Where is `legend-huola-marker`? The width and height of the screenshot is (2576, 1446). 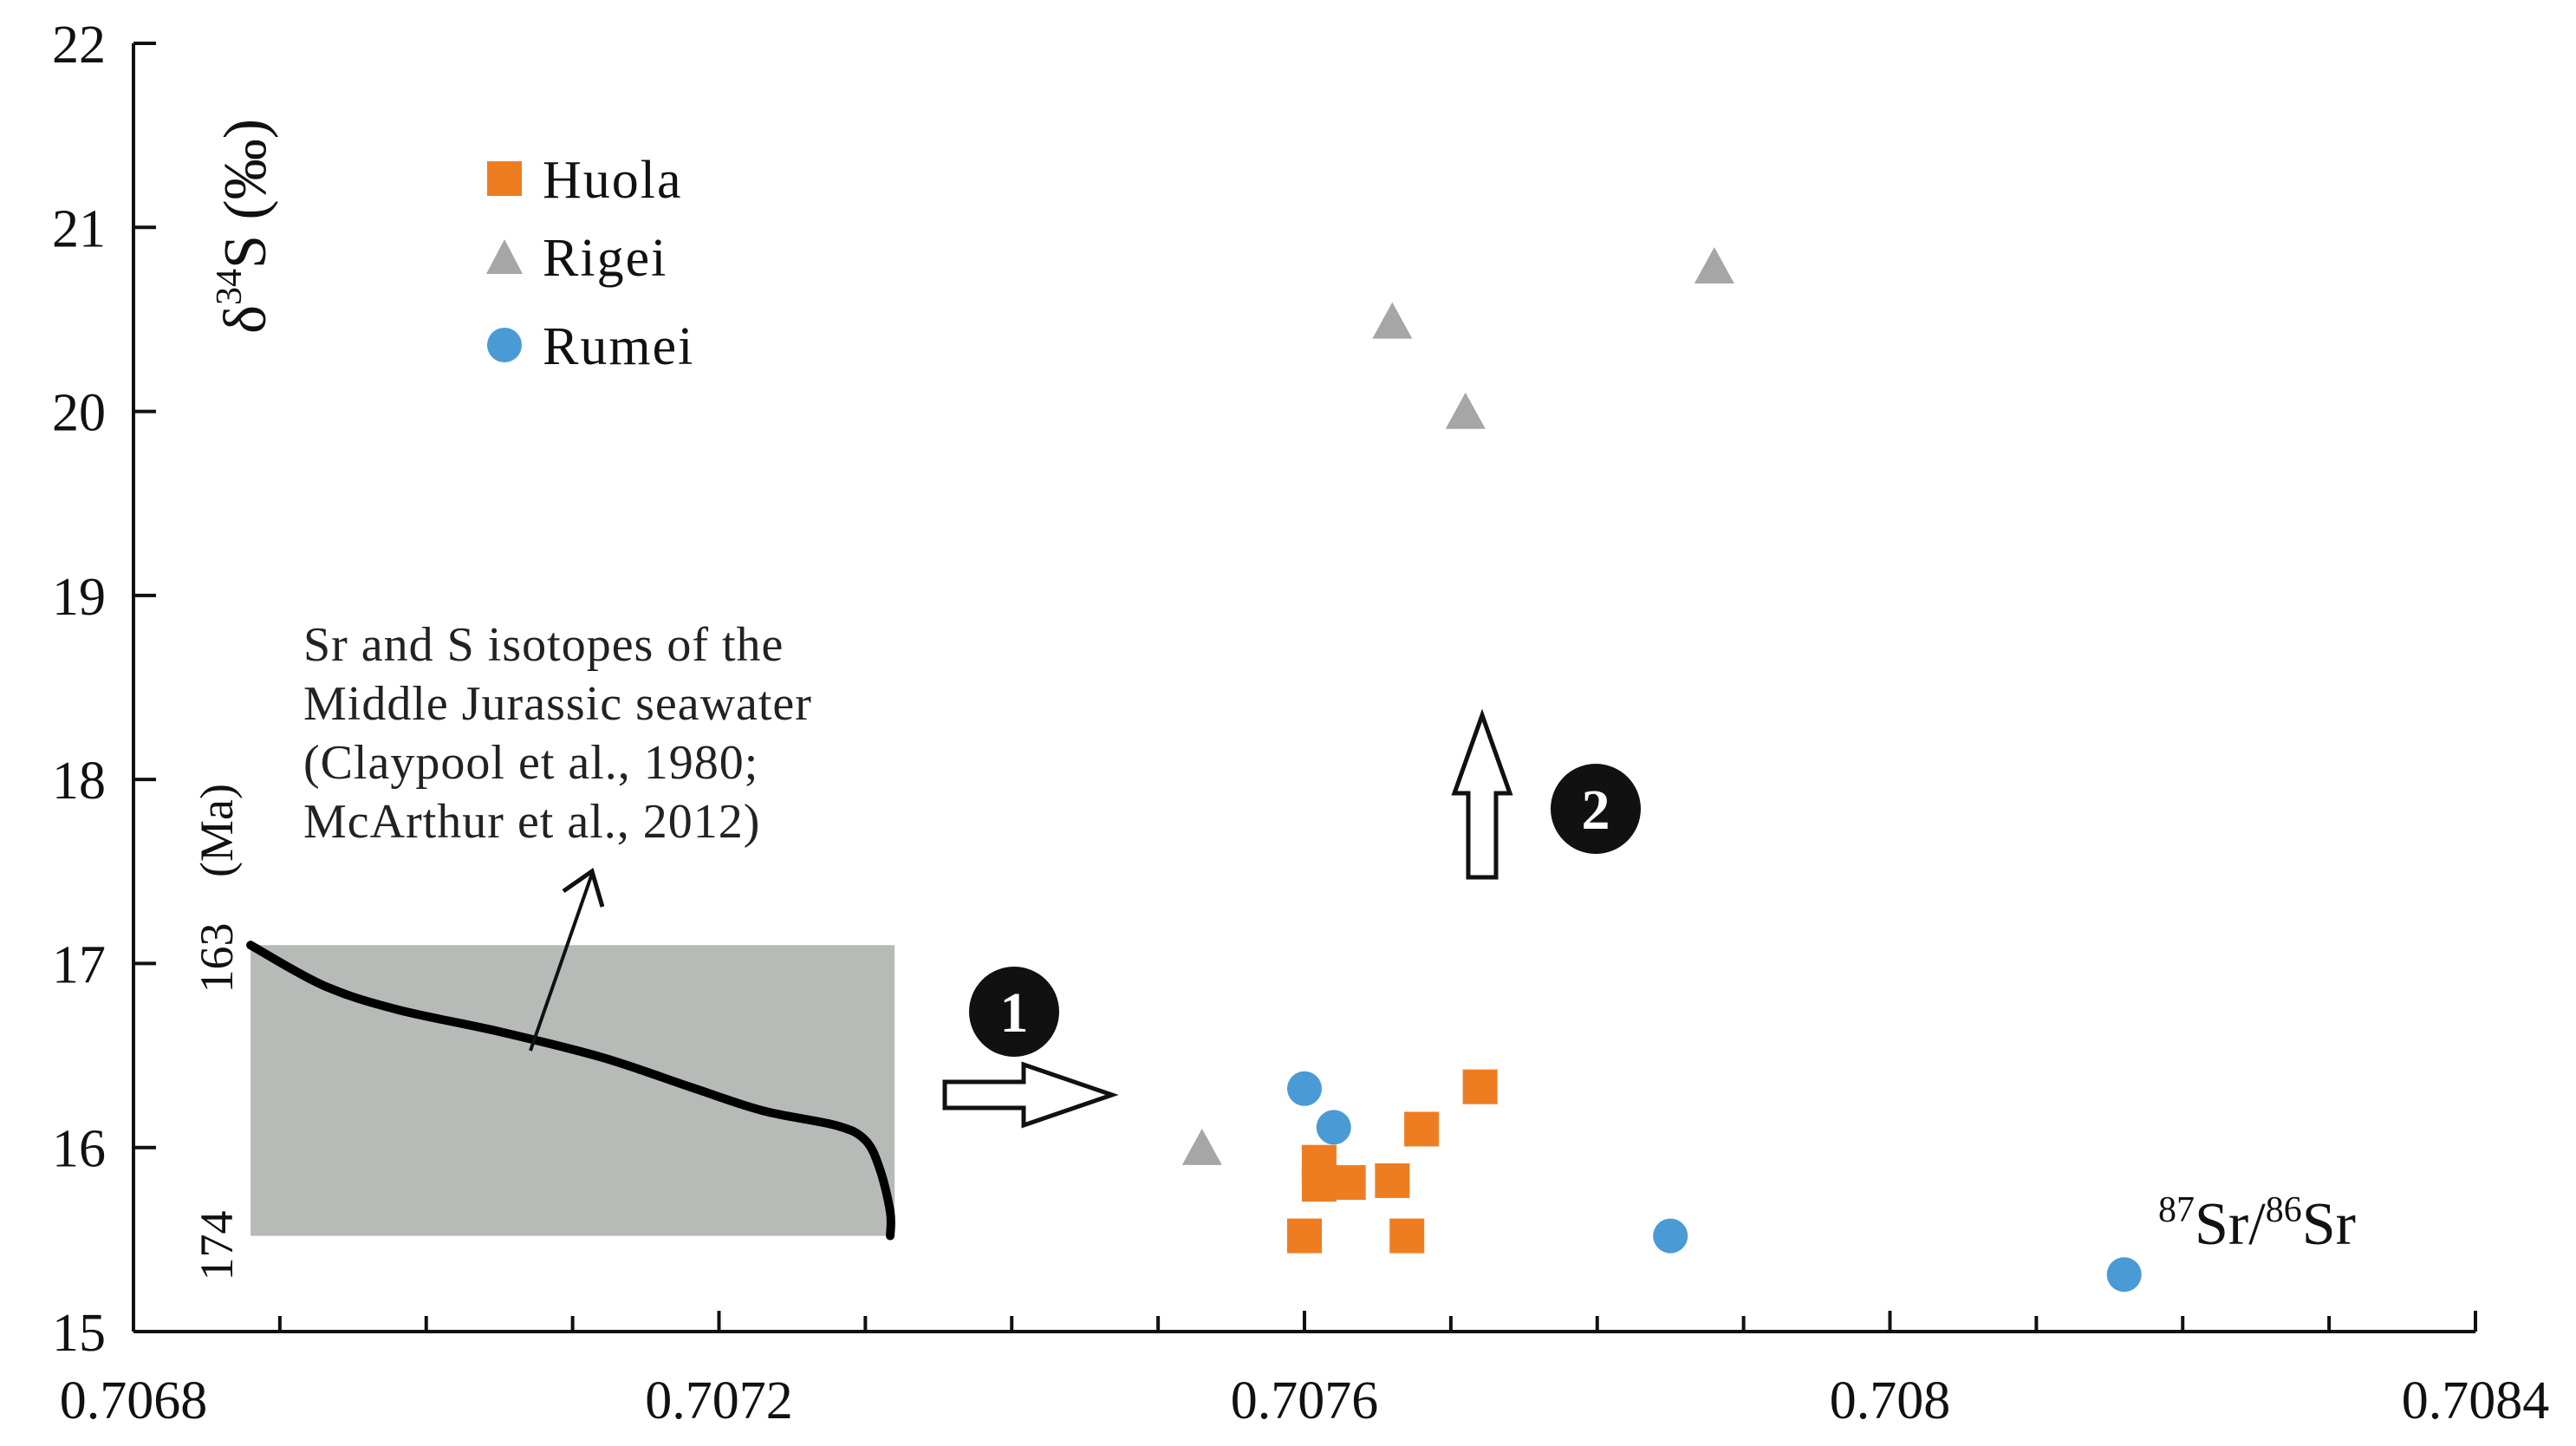 legend-huola-marker is located at coordinates (504, 178).